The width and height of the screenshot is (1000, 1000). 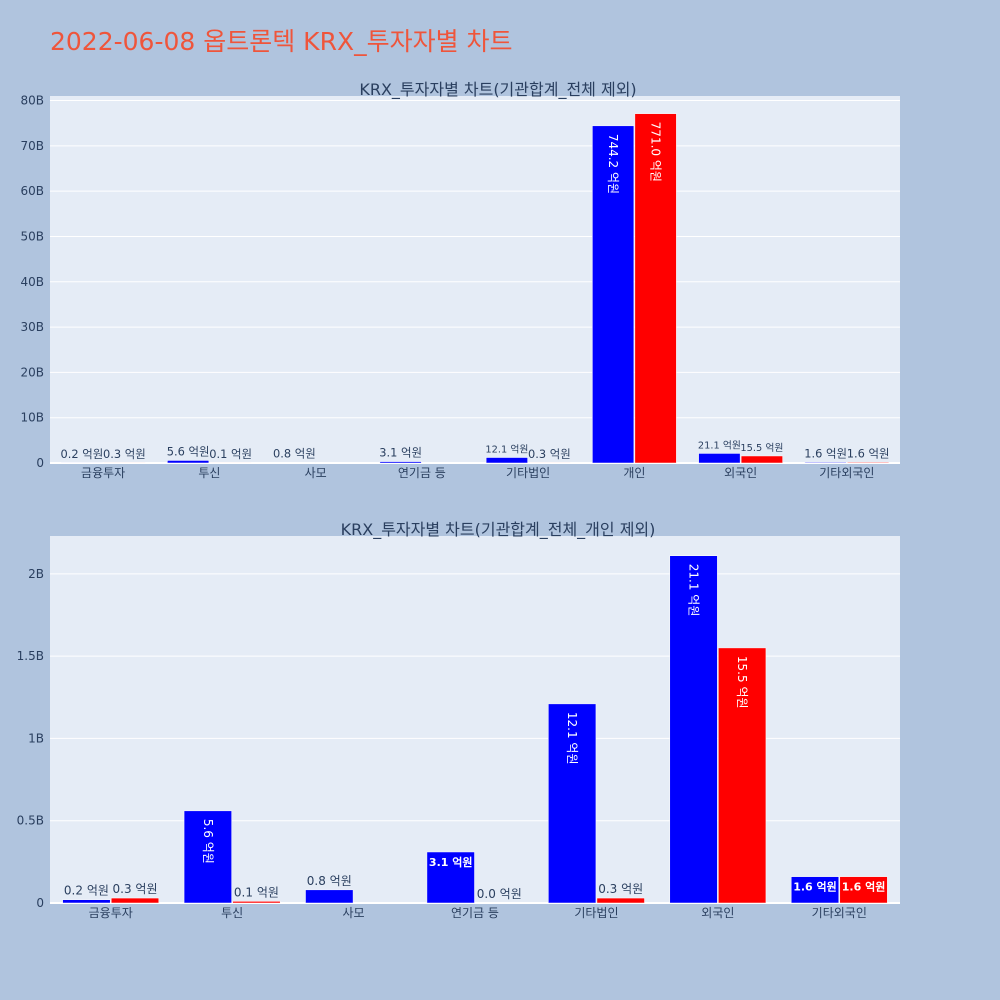 I want to click on page-title: 2022-06-08 옵트론텍 KRX_투자자별 차트, so click(x=281, y=41).